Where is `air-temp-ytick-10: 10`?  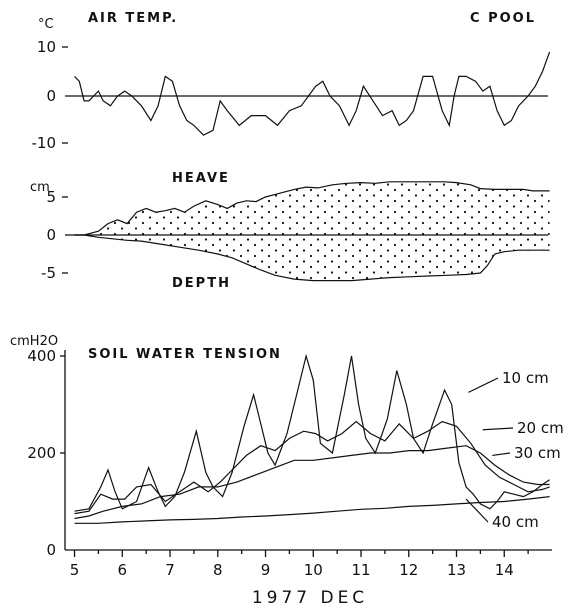 air-temp-ytick-10: 10 is located at coordinates (46, 47).